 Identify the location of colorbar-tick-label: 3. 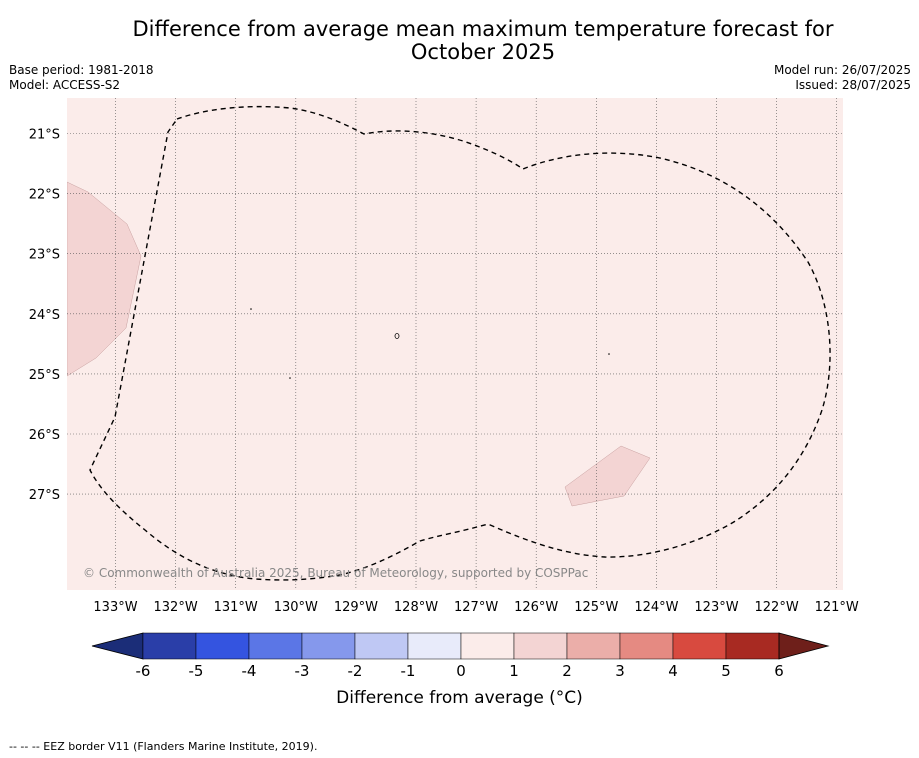
(620, 671).